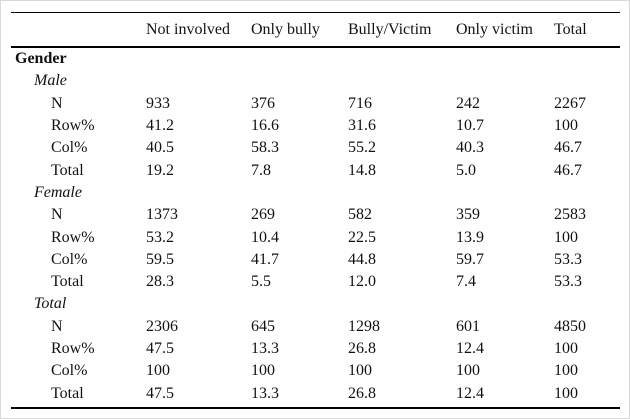  I want to click on table-row: Row% 41.2 16.6 31.6 10.7 100, so click(315, 126).